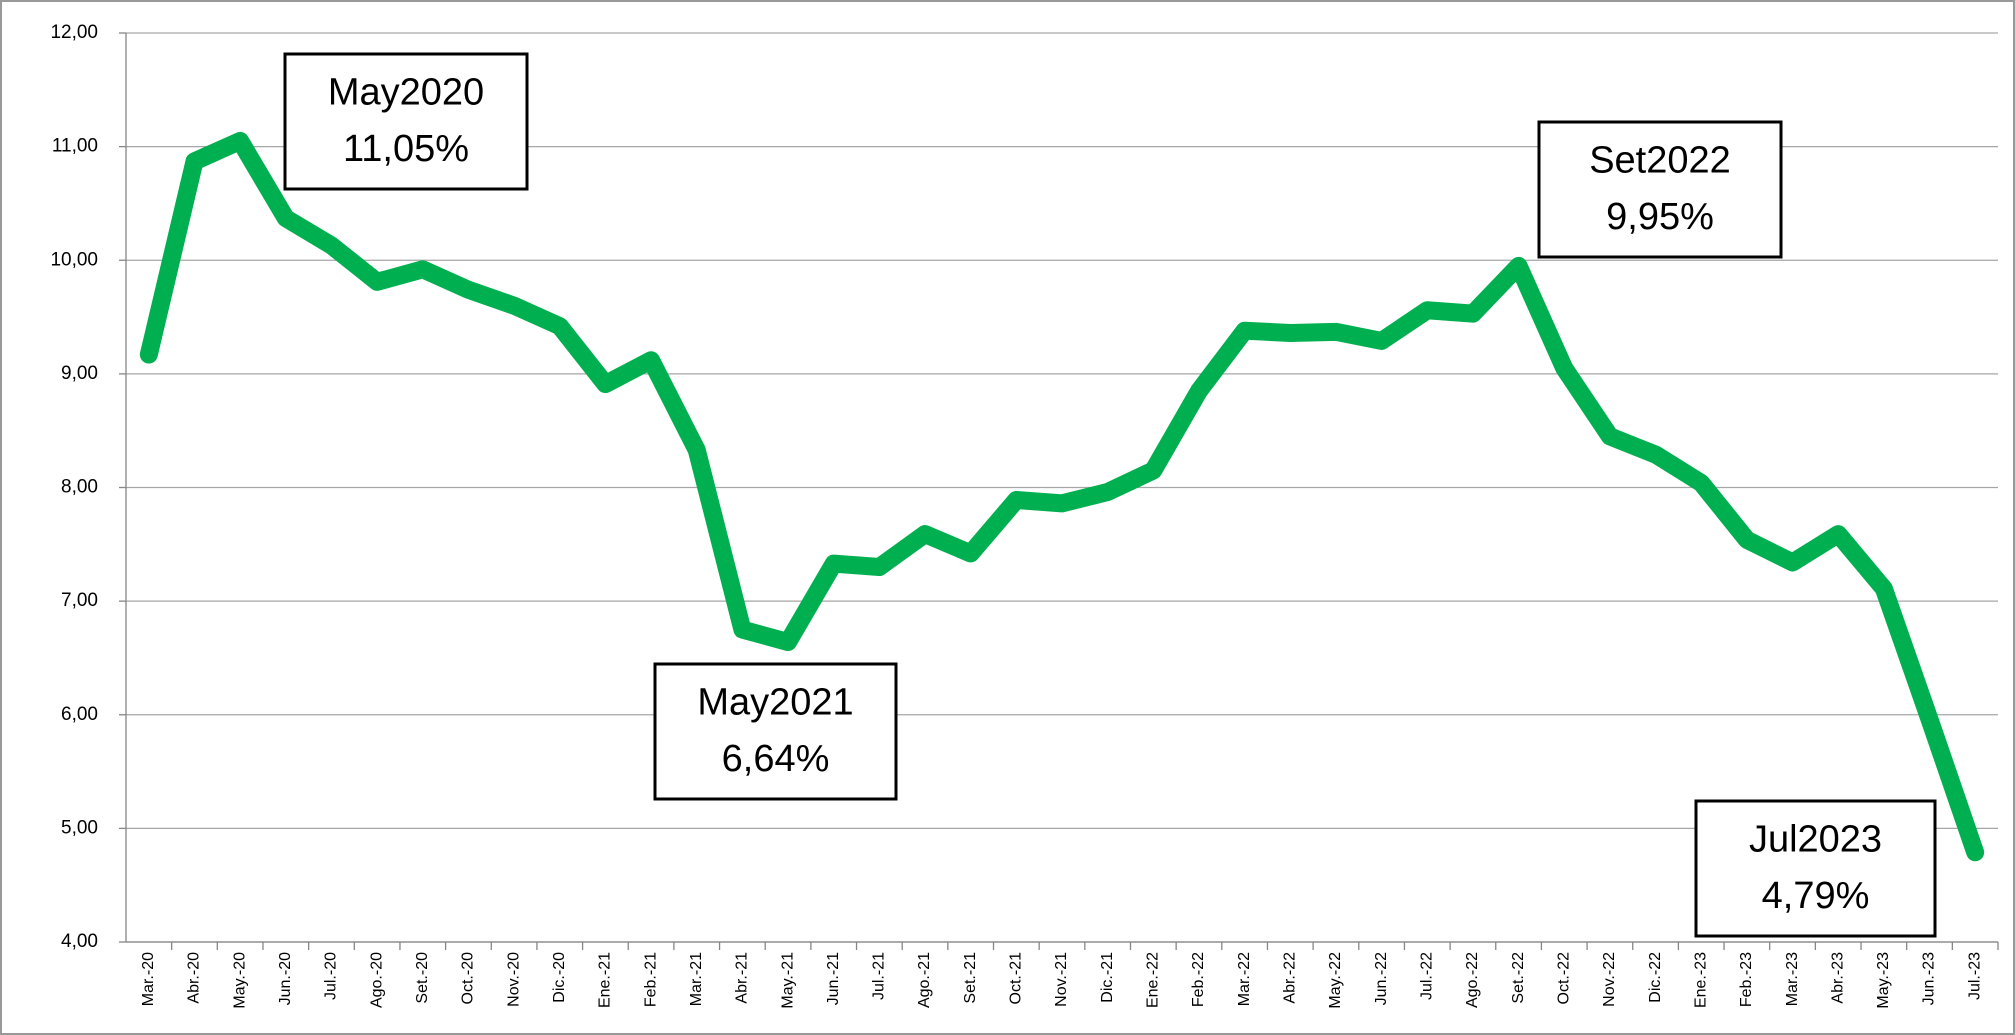  What do you see at coordinates (1660, 161) in the screenshot?
I see `annotation-title: Set2022` at bounding box center [1660, 161].